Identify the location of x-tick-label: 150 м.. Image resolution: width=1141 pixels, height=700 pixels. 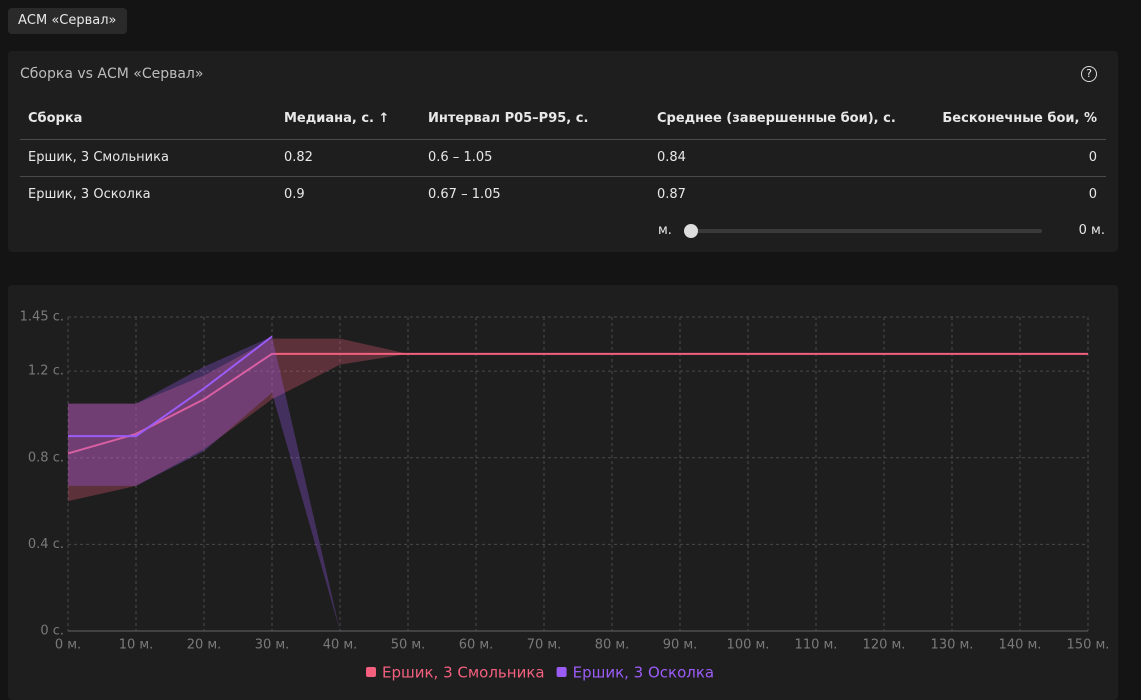
(1088, 645).